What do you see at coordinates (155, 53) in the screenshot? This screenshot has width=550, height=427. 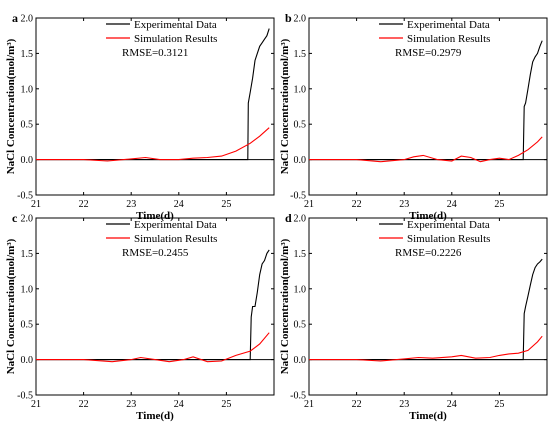 I see `rmse-annotation: RMSE=0.3121` at bounding box center [155, 53].